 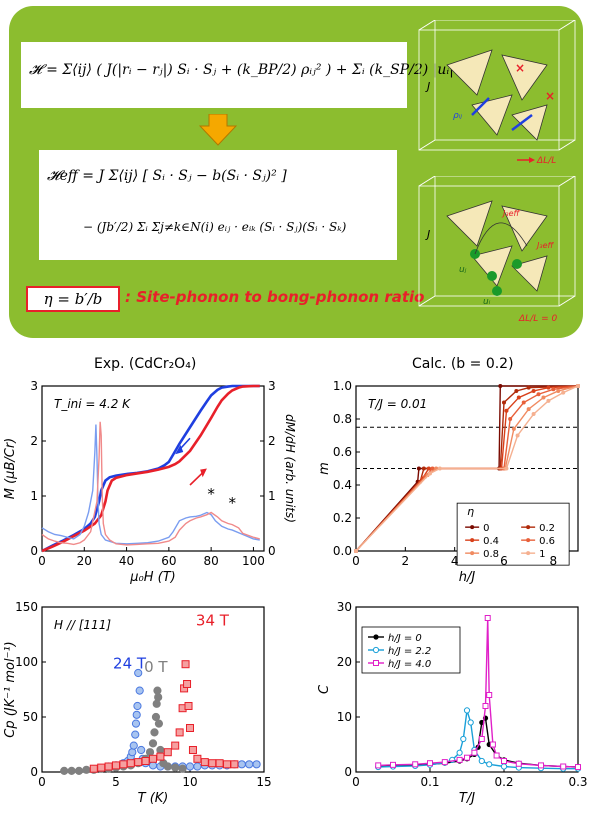 I want to click on series-label: 34 T, so click(x=213, y=621).